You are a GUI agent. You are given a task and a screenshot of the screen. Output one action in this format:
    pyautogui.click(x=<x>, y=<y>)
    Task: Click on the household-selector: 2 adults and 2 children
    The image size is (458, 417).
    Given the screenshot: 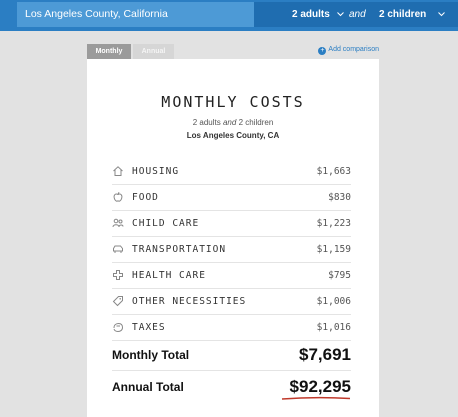 What is the action you would take?
    pyautogui.click(x=356, y=14)
    